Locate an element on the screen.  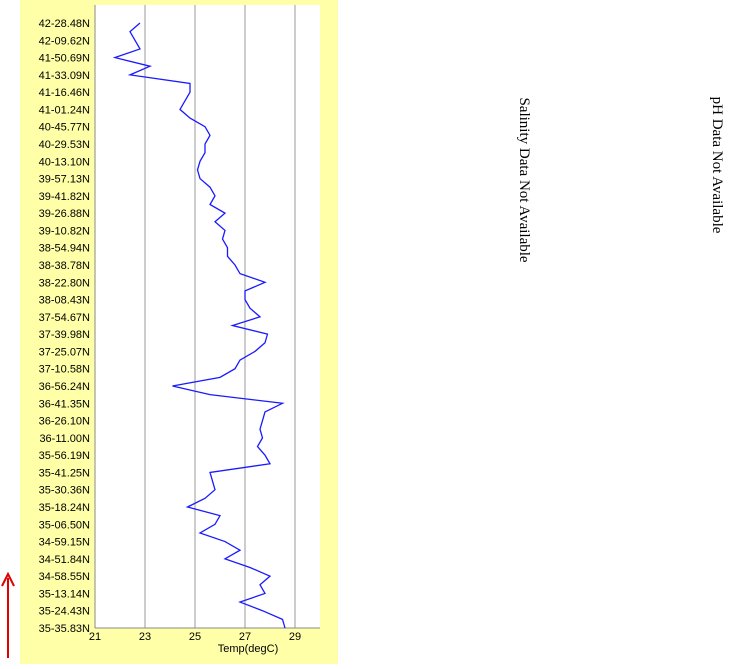
salinity-note: Salinity Data Not Available is located at coordinates (524, 179).